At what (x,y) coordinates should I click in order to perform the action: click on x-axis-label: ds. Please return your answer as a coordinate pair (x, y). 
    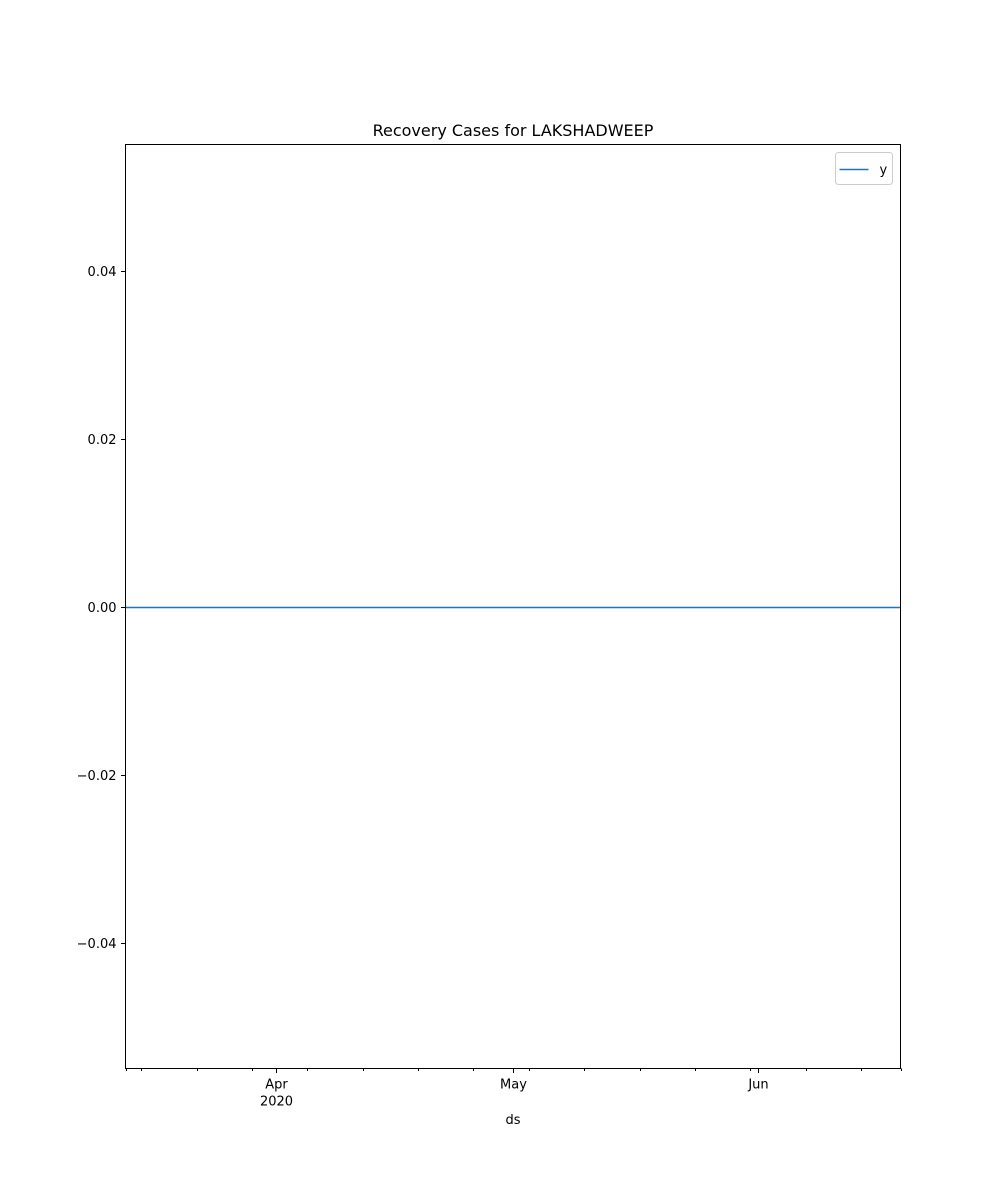
    Looking at the image, I should click on (512, 1120).